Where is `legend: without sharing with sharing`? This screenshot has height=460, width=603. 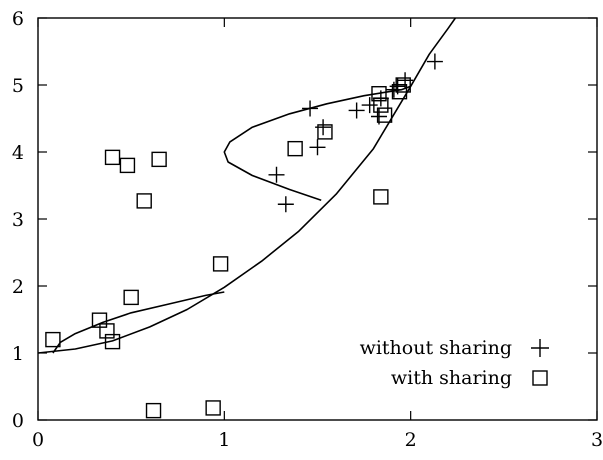 legend: without sharing with sharing is located at coordinates (454, 363).